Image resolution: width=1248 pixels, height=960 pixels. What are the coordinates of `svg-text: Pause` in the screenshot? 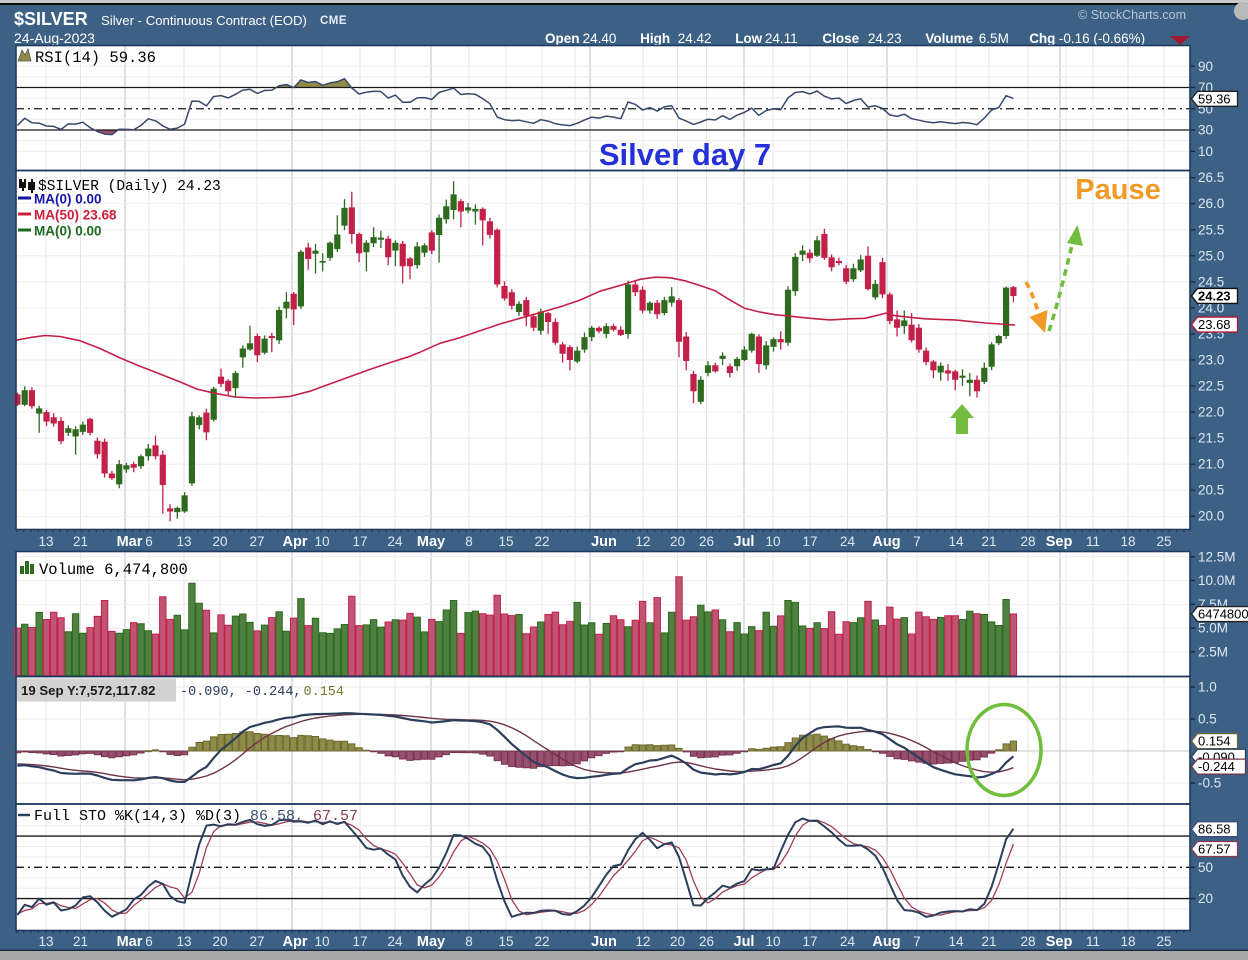 It's located at (1117, 190).